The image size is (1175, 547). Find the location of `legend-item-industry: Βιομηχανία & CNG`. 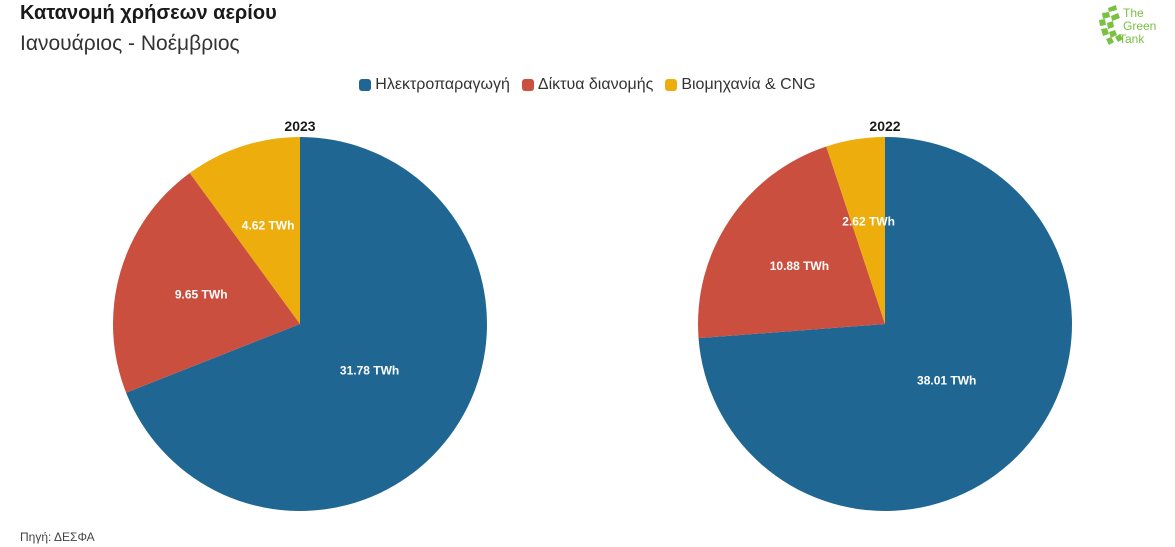

legend-item-industry: Βιομηχανία & CNG is located at coordinates (740, 85).